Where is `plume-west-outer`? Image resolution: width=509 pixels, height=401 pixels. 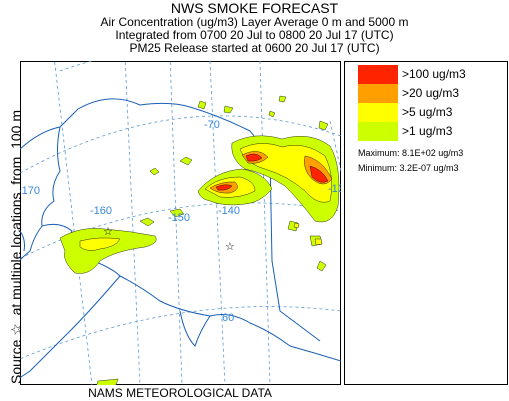 plume-west-outer is located at coordinates (108, 251).